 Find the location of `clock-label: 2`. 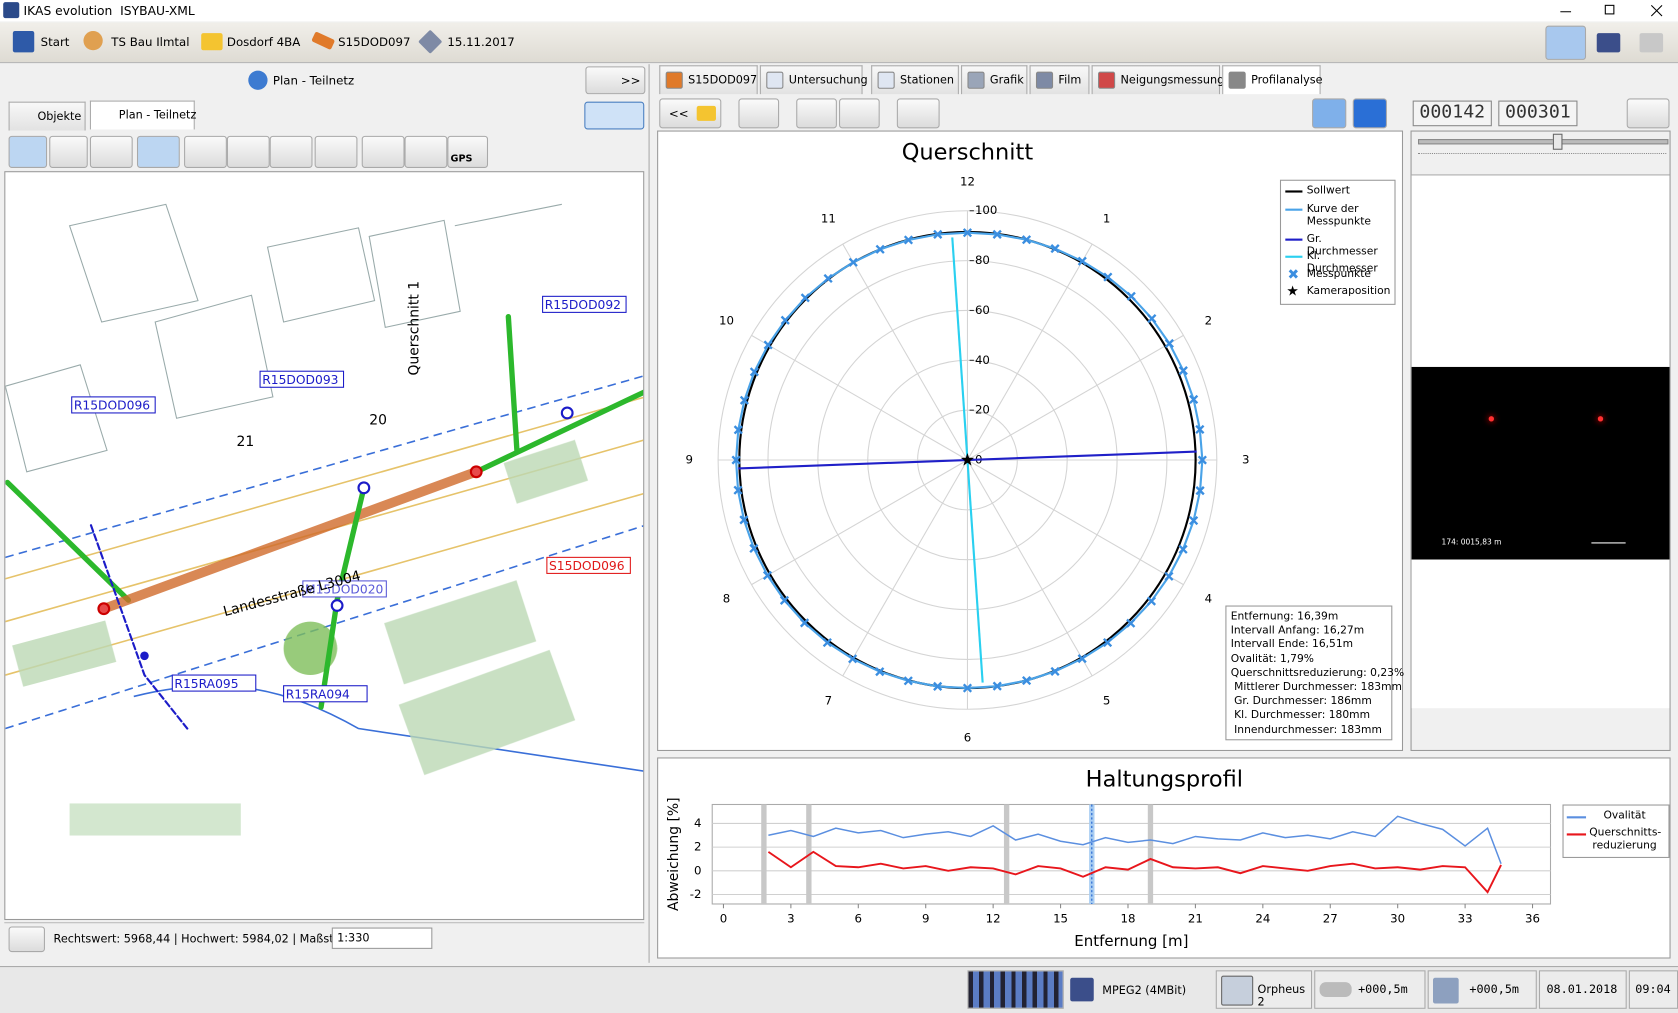

clock-label: 2 is located at coordinates (1209, 320).